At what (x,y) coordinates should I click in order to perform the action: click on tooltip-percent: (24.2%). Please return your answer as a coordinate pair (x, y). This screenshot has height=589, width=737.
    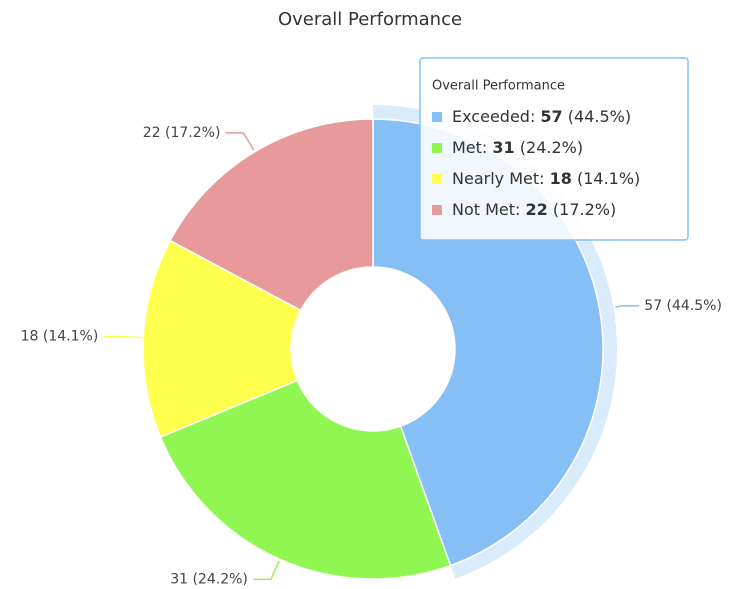
    Looking at the image, I should click on (551, 147).